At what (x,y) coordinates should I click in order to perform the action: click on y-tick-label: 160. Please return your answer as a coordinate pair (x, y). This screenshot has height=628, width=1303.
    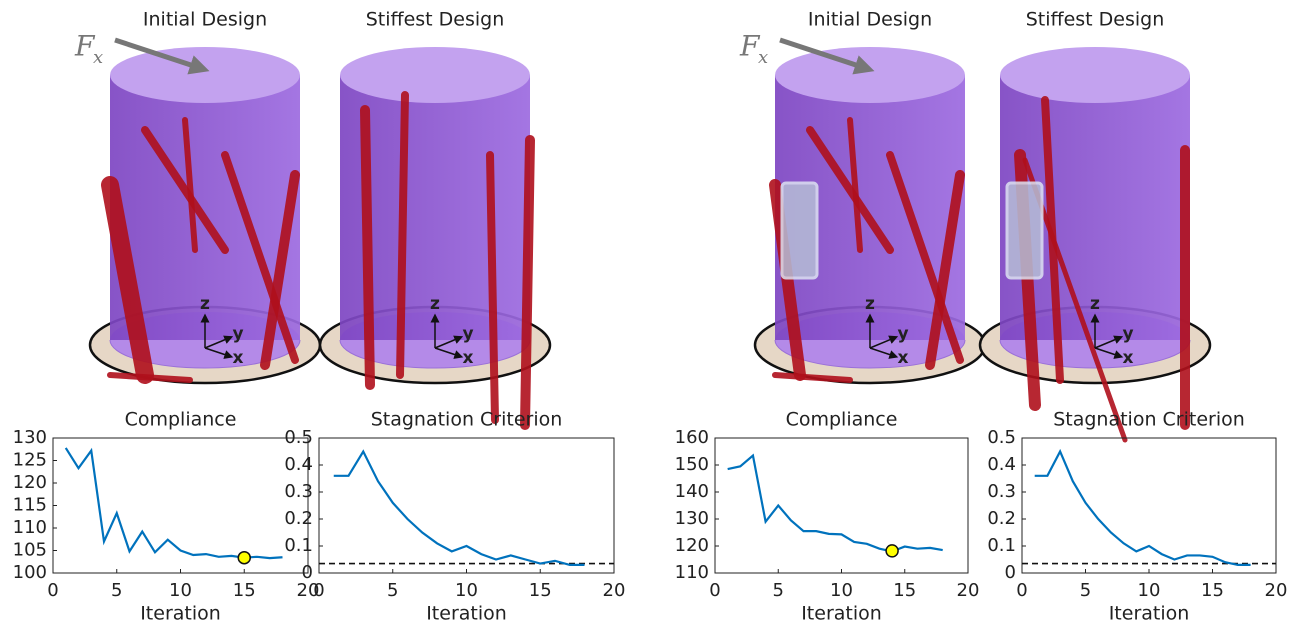
    Looking at the image, I should click on (692, 437).